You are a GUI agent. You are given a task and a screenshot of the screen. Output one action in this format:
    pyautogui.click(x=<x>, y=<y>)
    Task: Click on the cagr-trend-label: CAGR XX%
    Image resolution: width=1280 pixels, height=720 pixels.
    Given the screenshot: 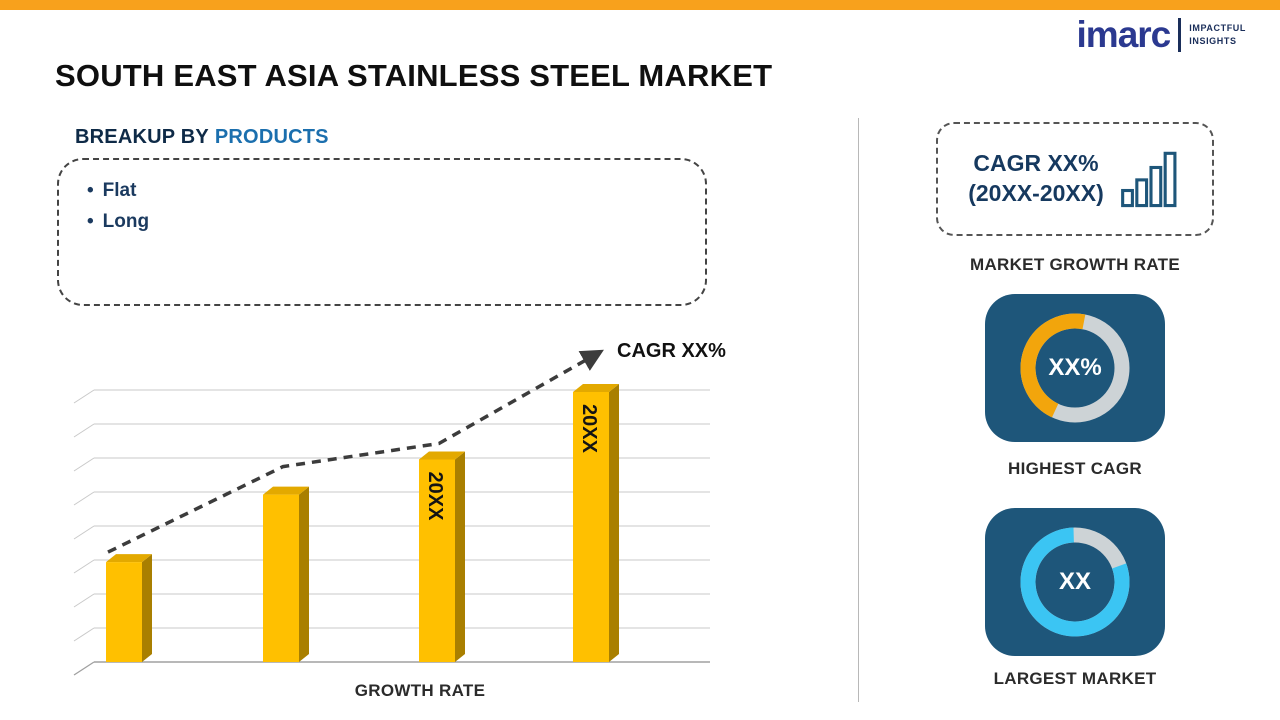 What is the action you would take?
    pyautogui.click(x=671, y=351)
    